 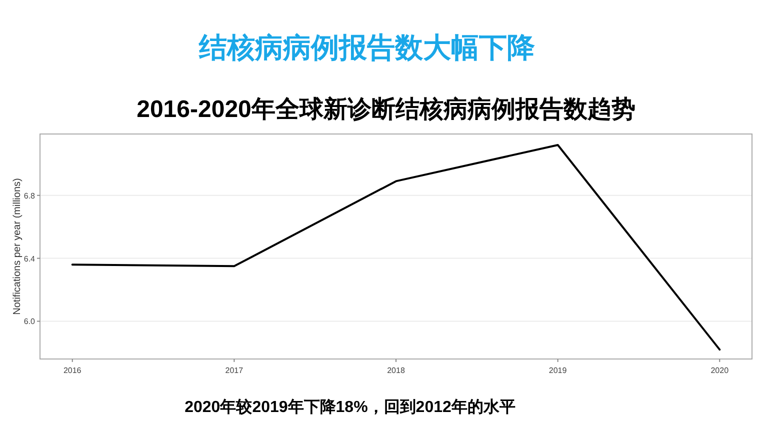 I want to click on x-tick-label: 2016, so click(x=72, y=370).